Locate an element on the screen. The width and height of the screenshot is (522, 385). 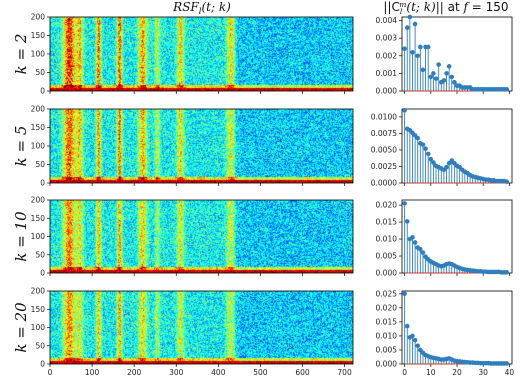
stem-y-tick-label: 0.001 is located at coordinates (387, 73).